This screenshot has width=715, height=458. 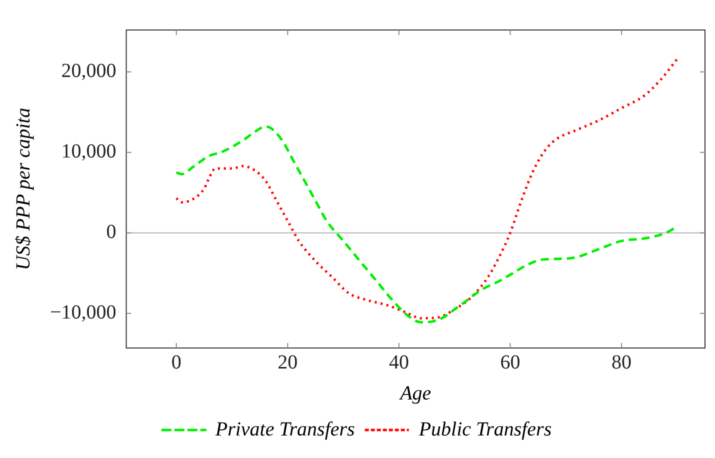 What do you see at coordinates (88, 151) in the screenshot?
I see `y-tick-label: 10,000` at bounding box center [88, 151].